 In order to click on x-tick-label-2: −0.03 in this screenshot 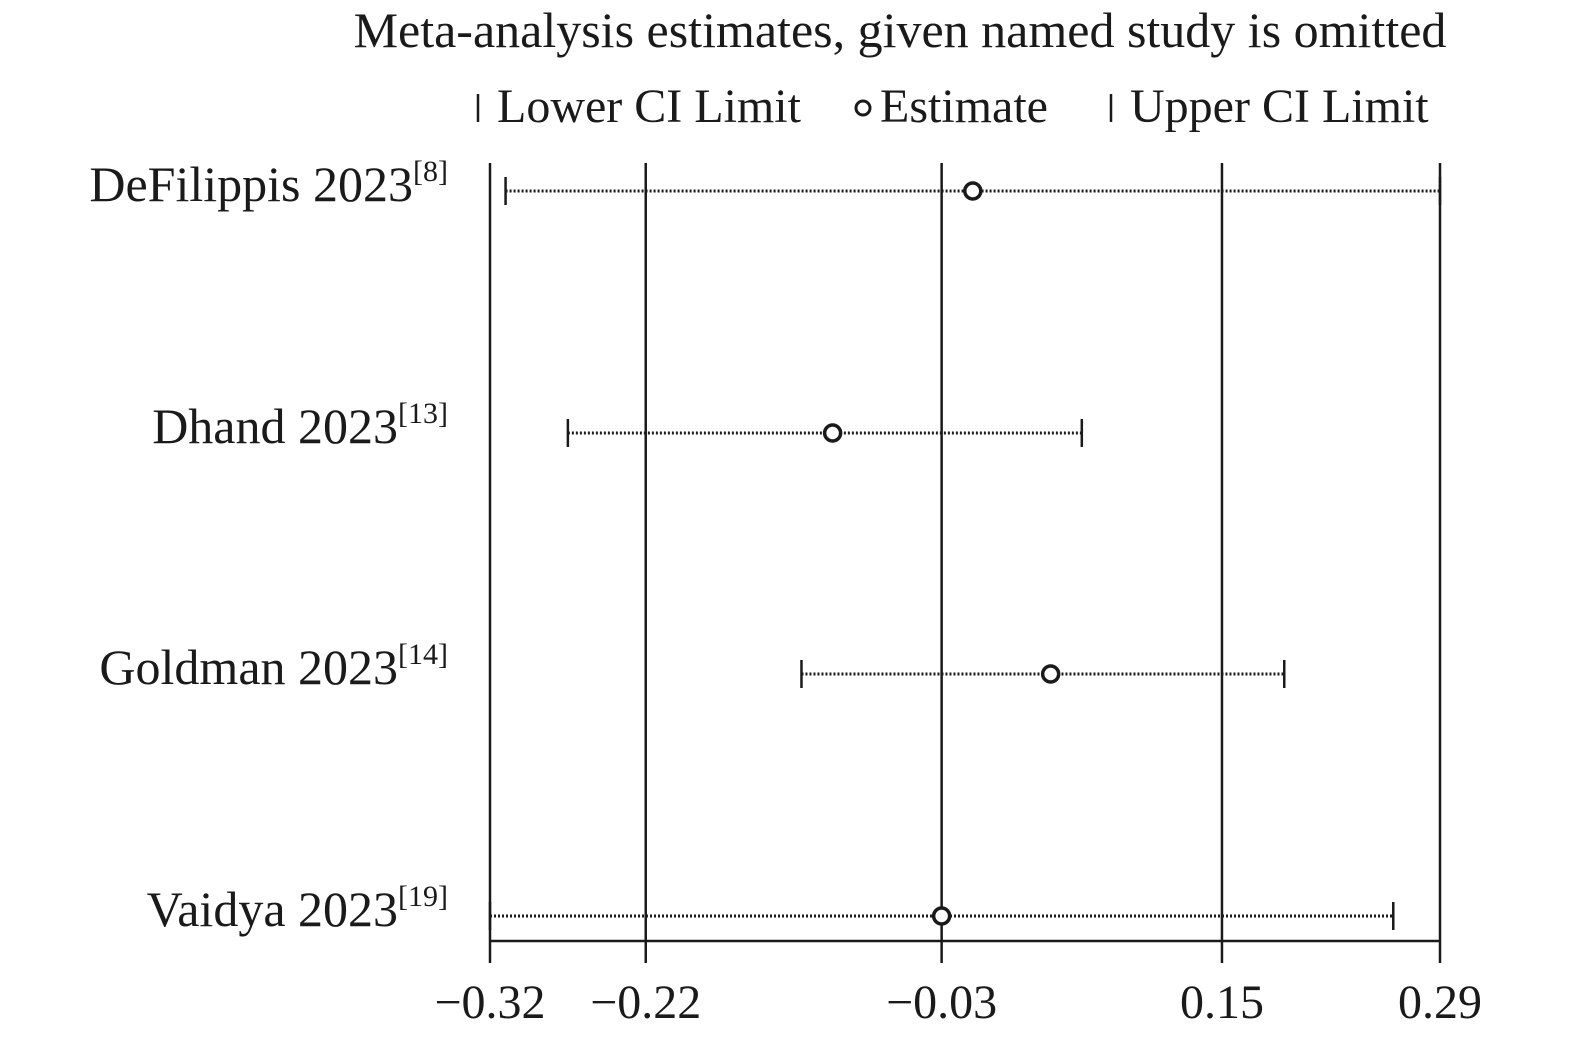, I will do `click(941, 1002)`.